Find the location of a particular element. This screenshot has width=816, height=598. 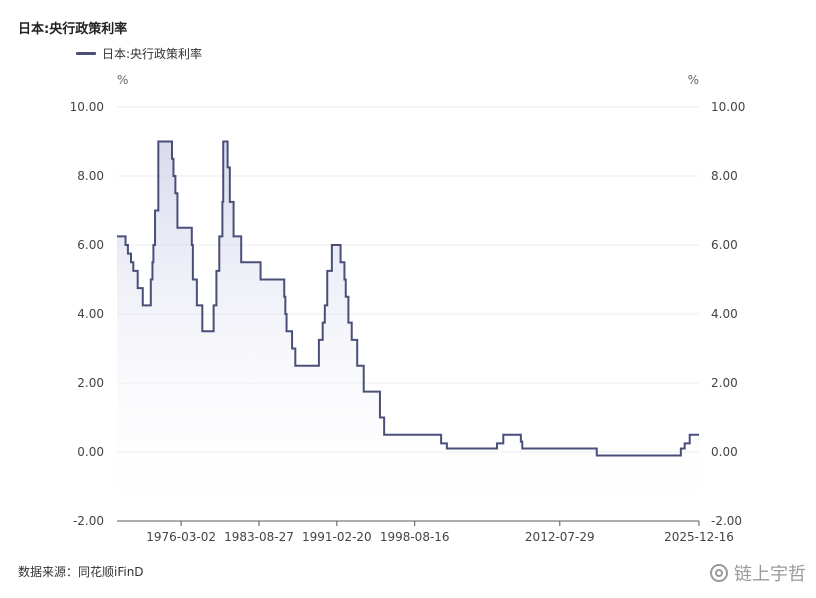

y-unit-right: % is located at coordinates (693, 80).